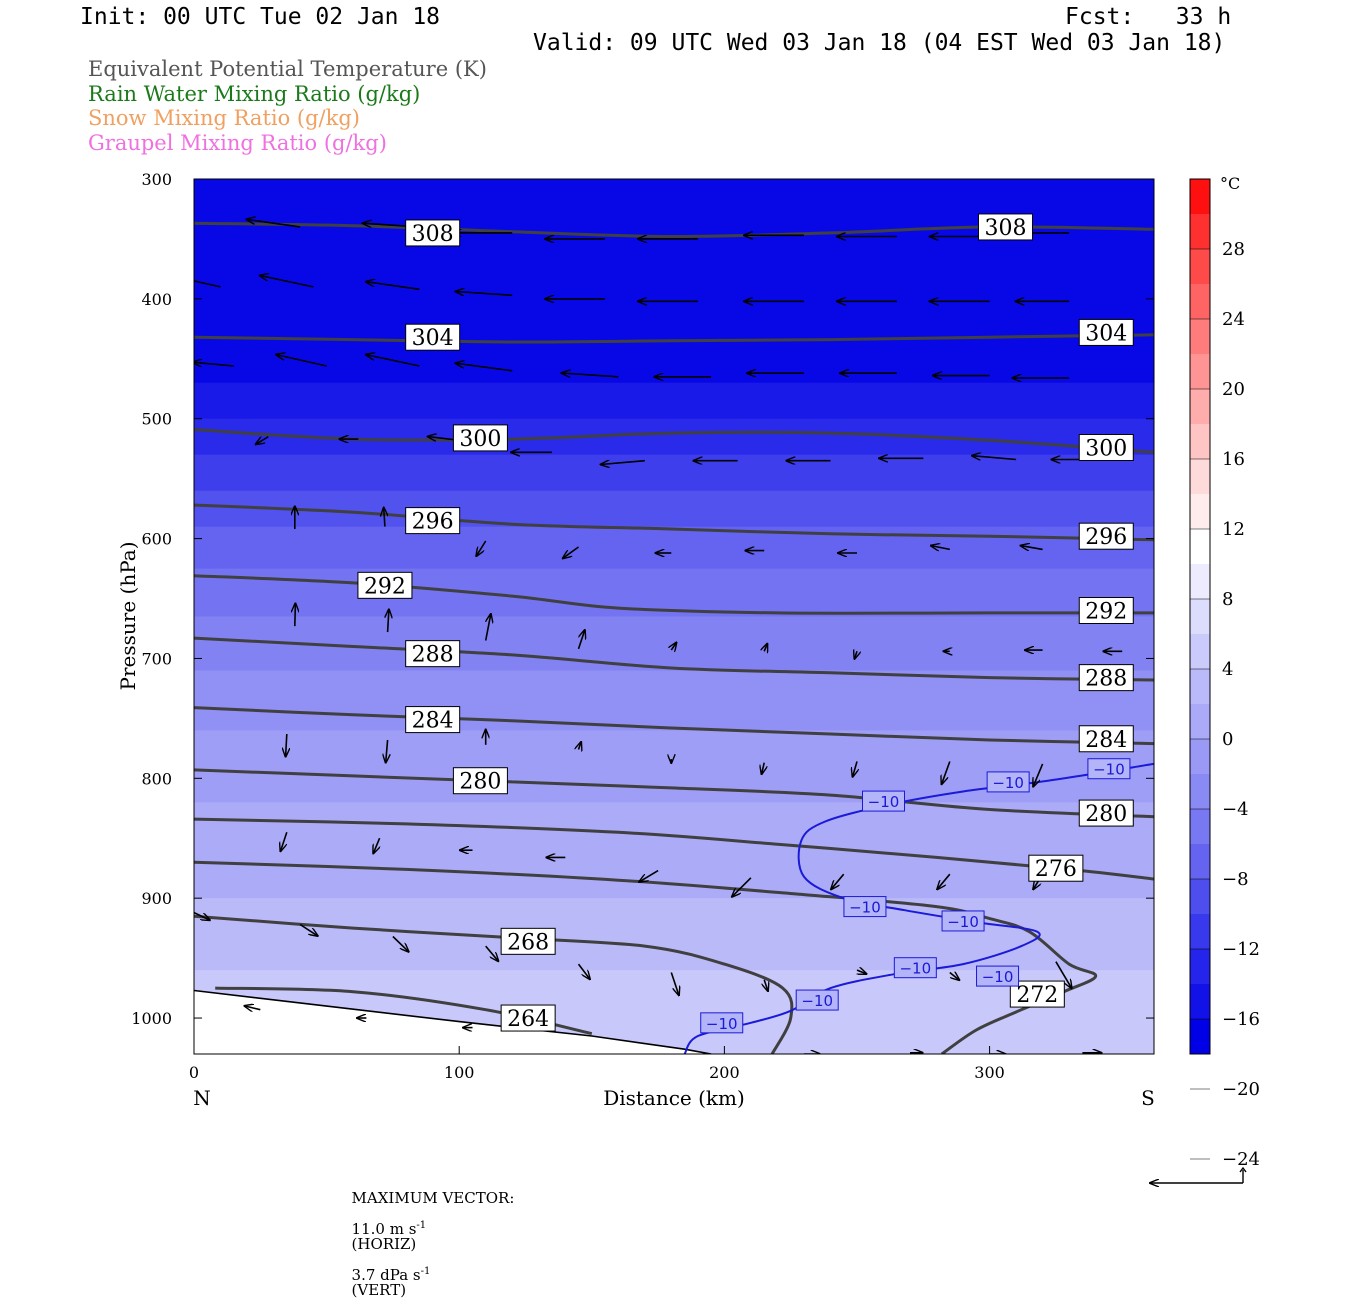 This screenshot has width=1350, height=1299. I want to click on theta-e-label-292-1: 292, so click(1106, 612).